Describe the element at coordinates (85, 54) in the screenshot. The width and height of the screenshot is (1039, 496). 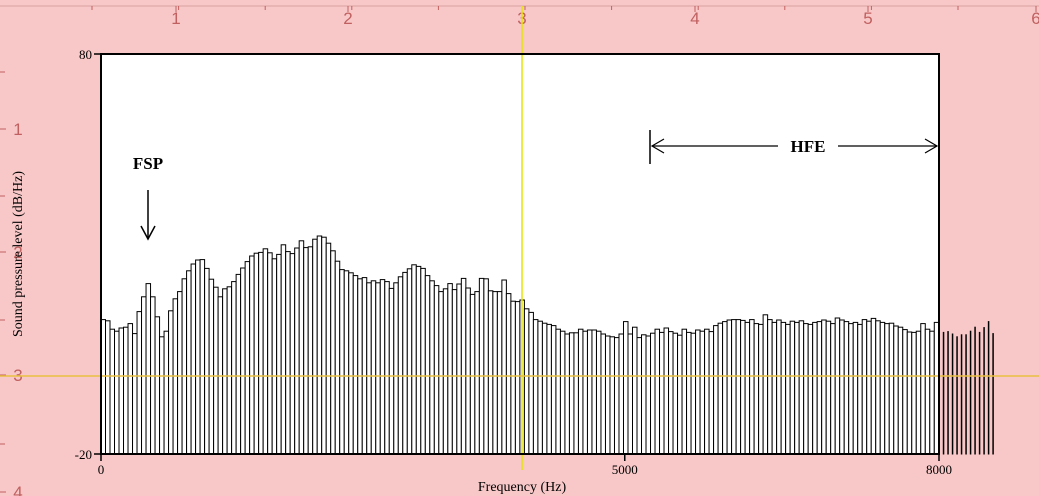
I see `y-tick-label: 80` at that location.